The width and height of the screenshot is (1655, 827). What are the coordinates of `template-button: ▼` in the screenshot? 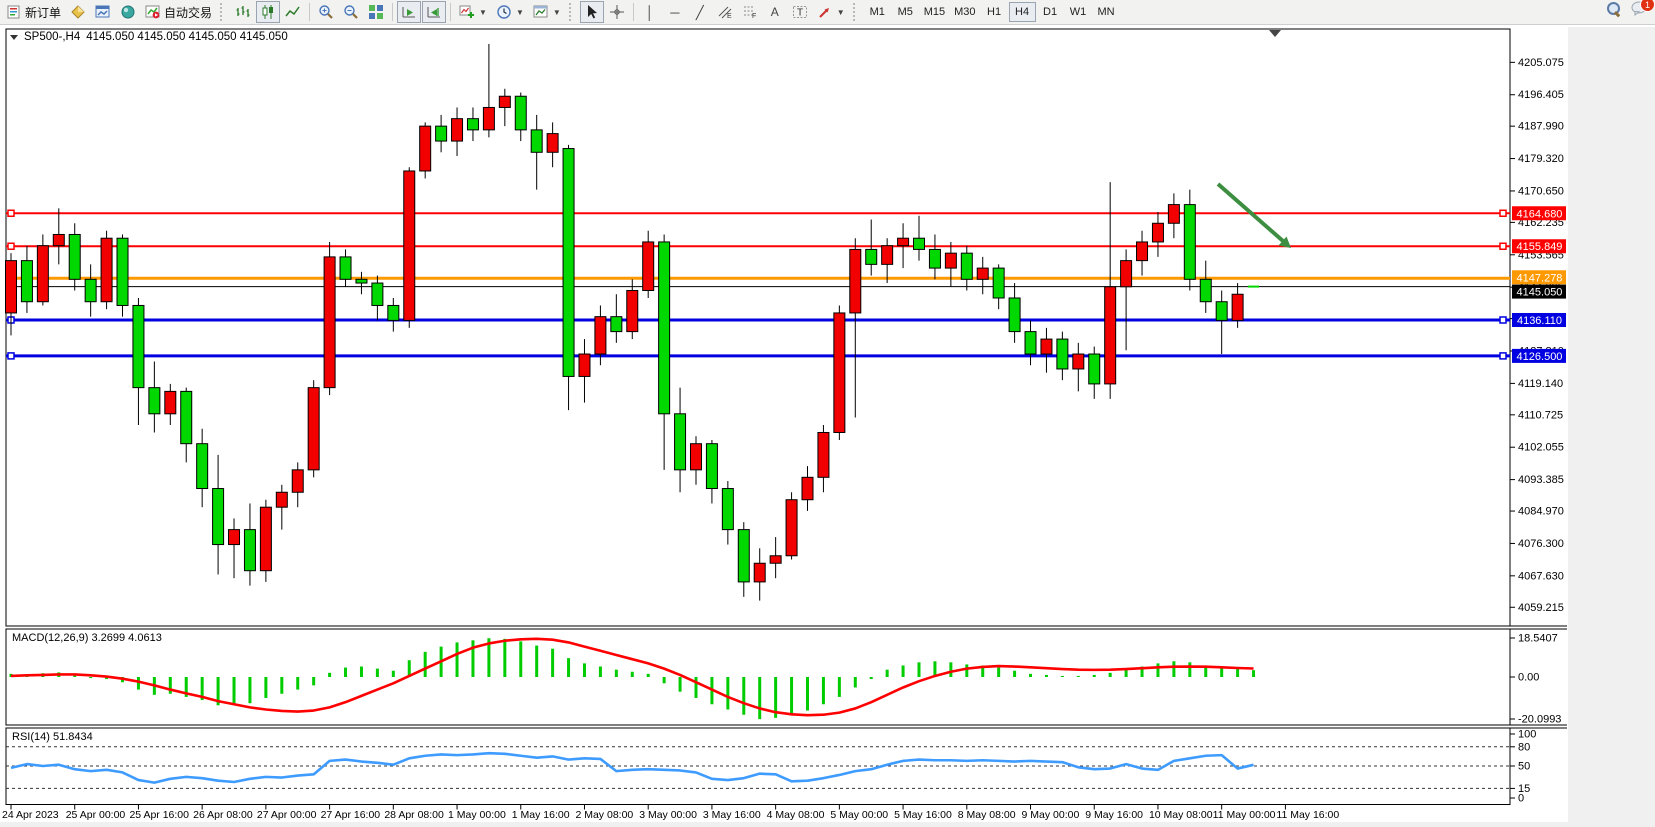 It's located at (547, 12).